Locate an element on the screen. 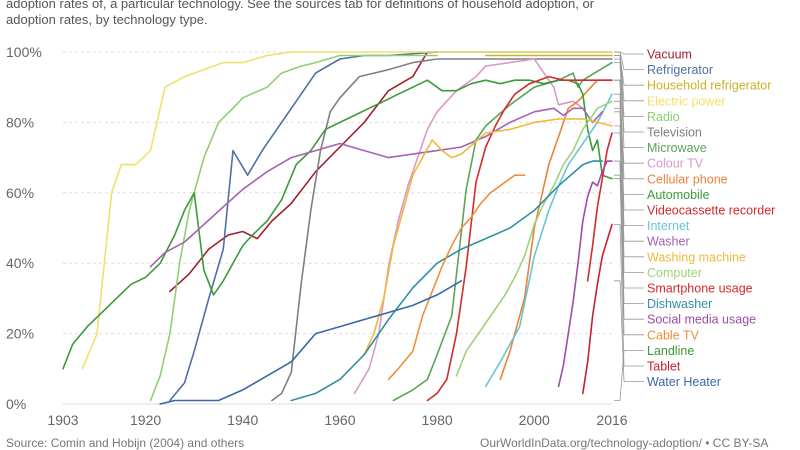 The image size is (800, 450). legend-connector-social-media-usage is located at coordinates (629, 240).